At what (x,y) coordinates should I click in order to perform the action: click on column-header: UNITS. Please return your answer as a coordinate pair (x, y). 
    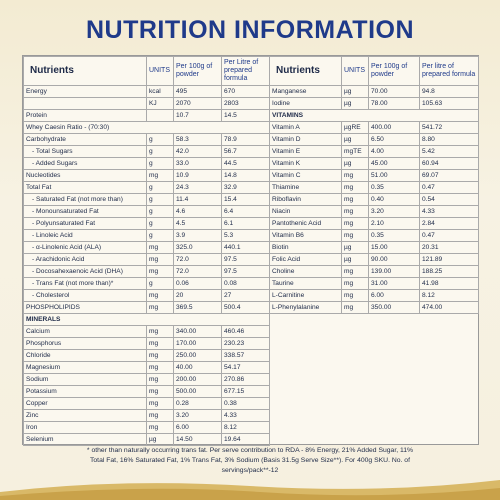
    Looking at the image, I should click on (160, 71).